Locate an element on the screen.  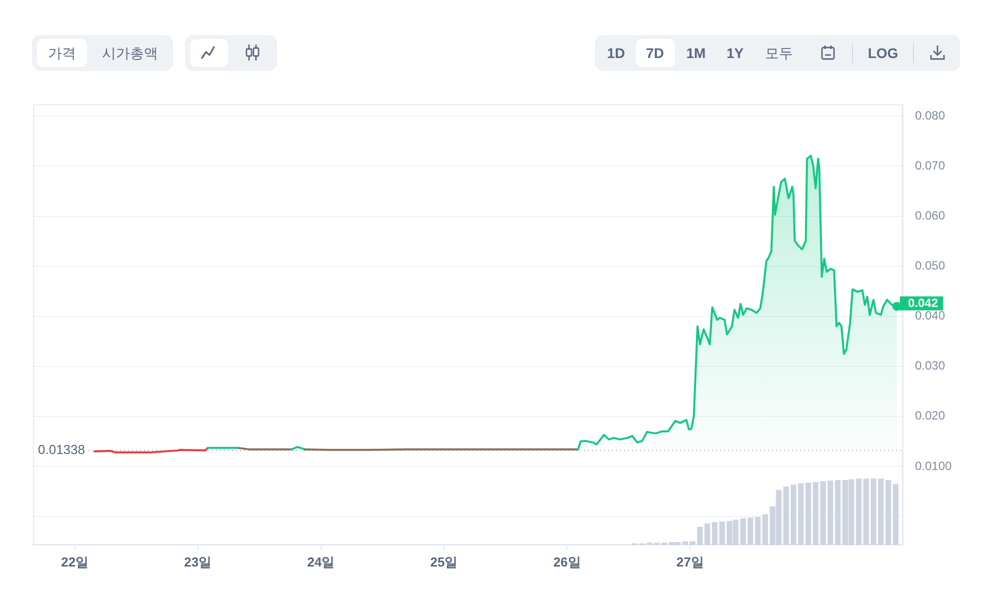
y-tick-label: 0.020 is located at coordinates (930, 415).